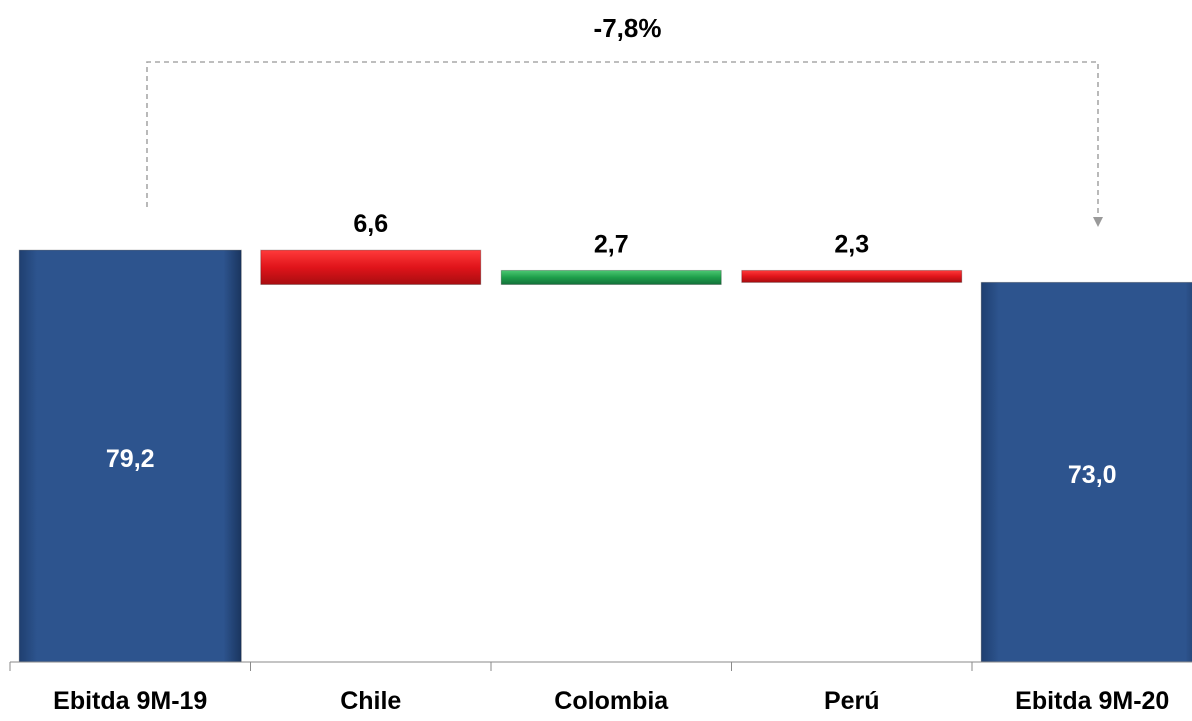 The width and height of the screenshot is (1192, 721). Describe the element at coordinates (1092, 701) in the screenshot. I see `category-label-ebitda-9m-20: Ebitda 9M-20` at that location.